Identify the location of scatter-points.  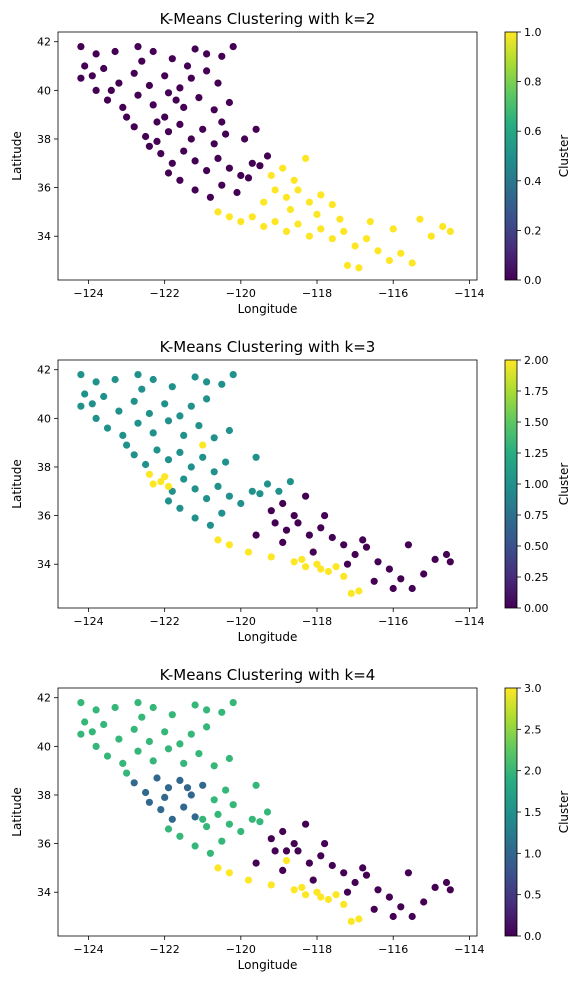
(265, 484).